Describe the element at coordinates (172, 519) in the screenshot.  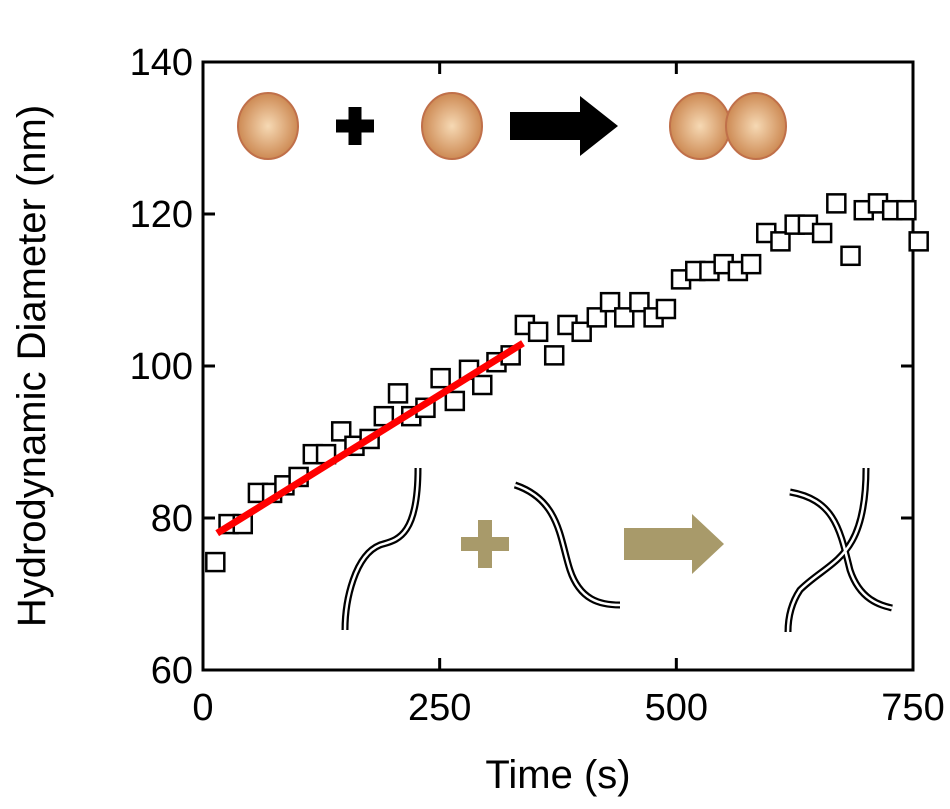
I see `y-tick-label: 80` at that location.